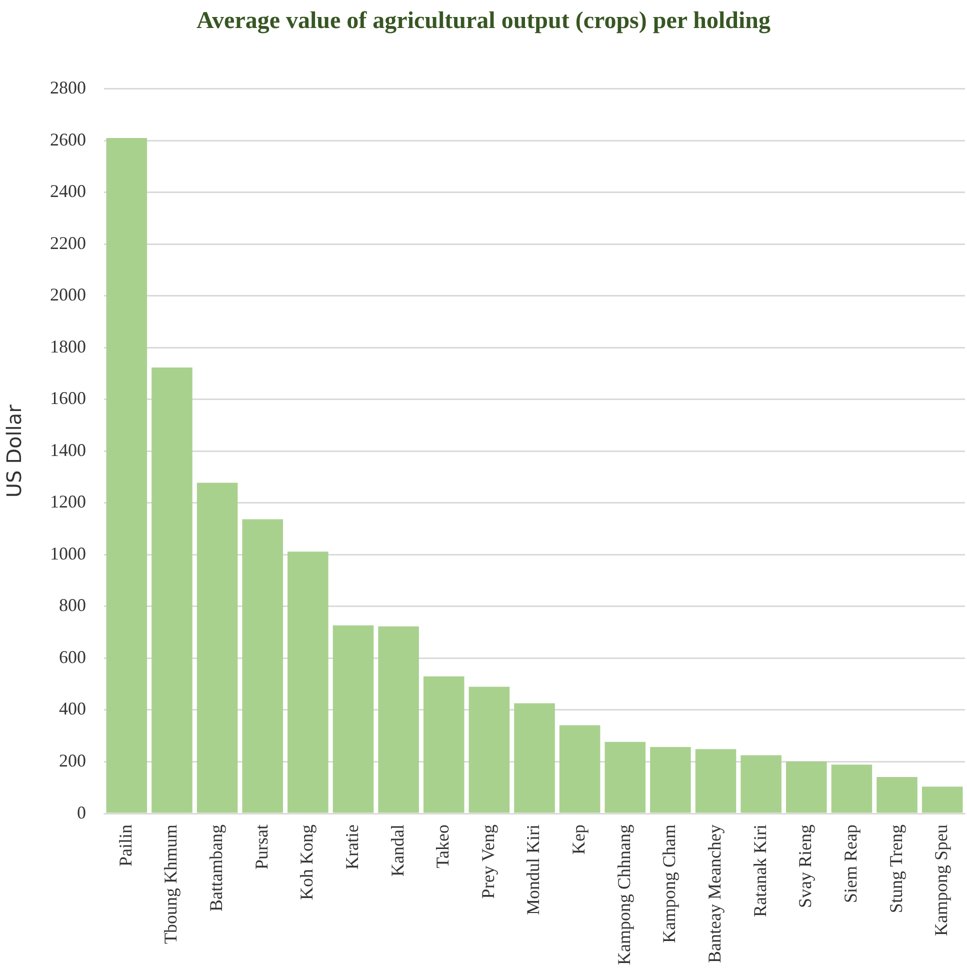 This screenshot has height=968, width=967. What do you see at coordinates (397, 850) in the screenshot?
I see `x-tick-label: Kandal` at bounding box center [397, 850].